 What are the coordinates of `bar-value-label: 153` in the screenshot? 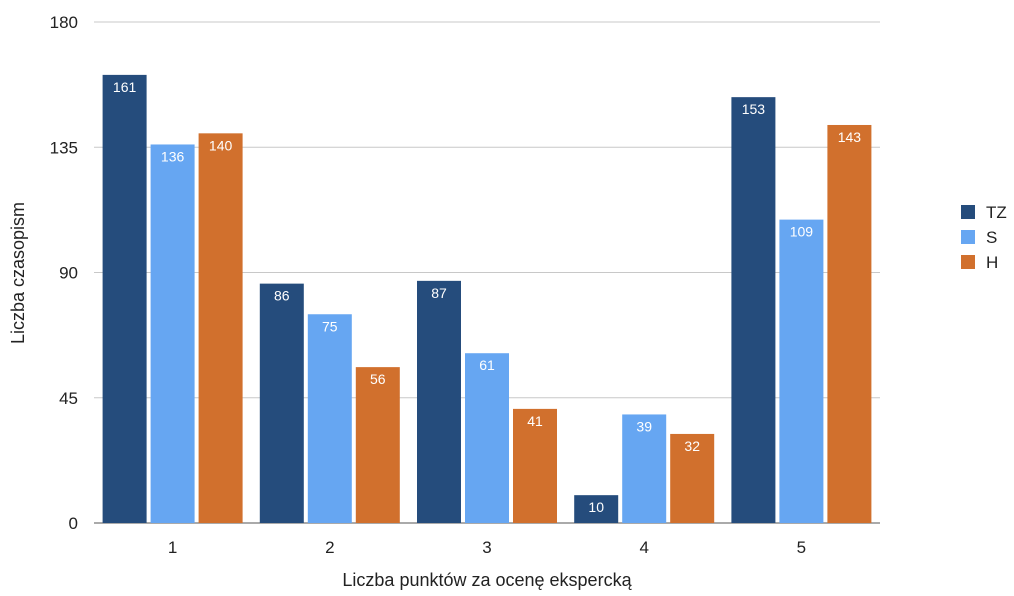 It's located at (754, 109).